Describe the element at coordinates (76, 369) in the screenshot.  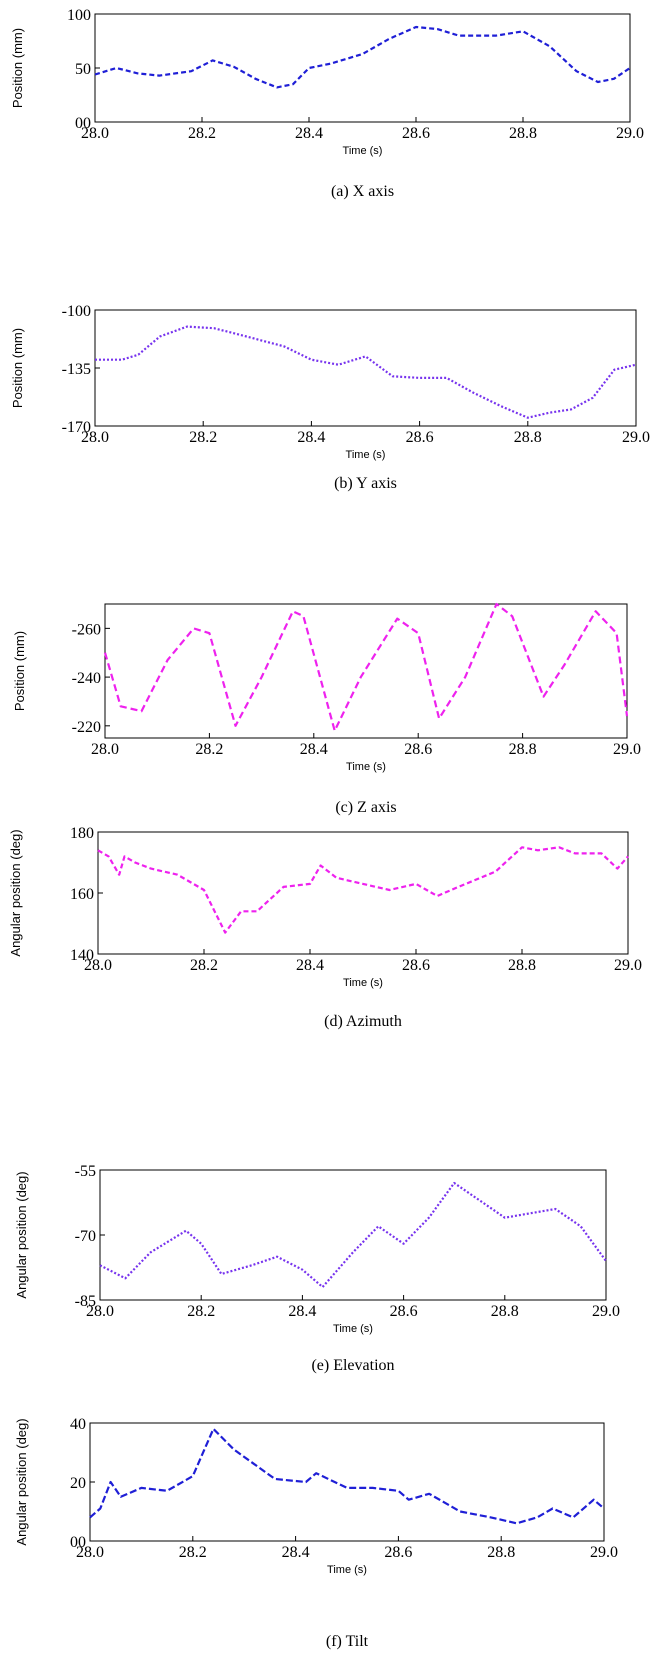
I see `y-tick-label: -135` at that location.